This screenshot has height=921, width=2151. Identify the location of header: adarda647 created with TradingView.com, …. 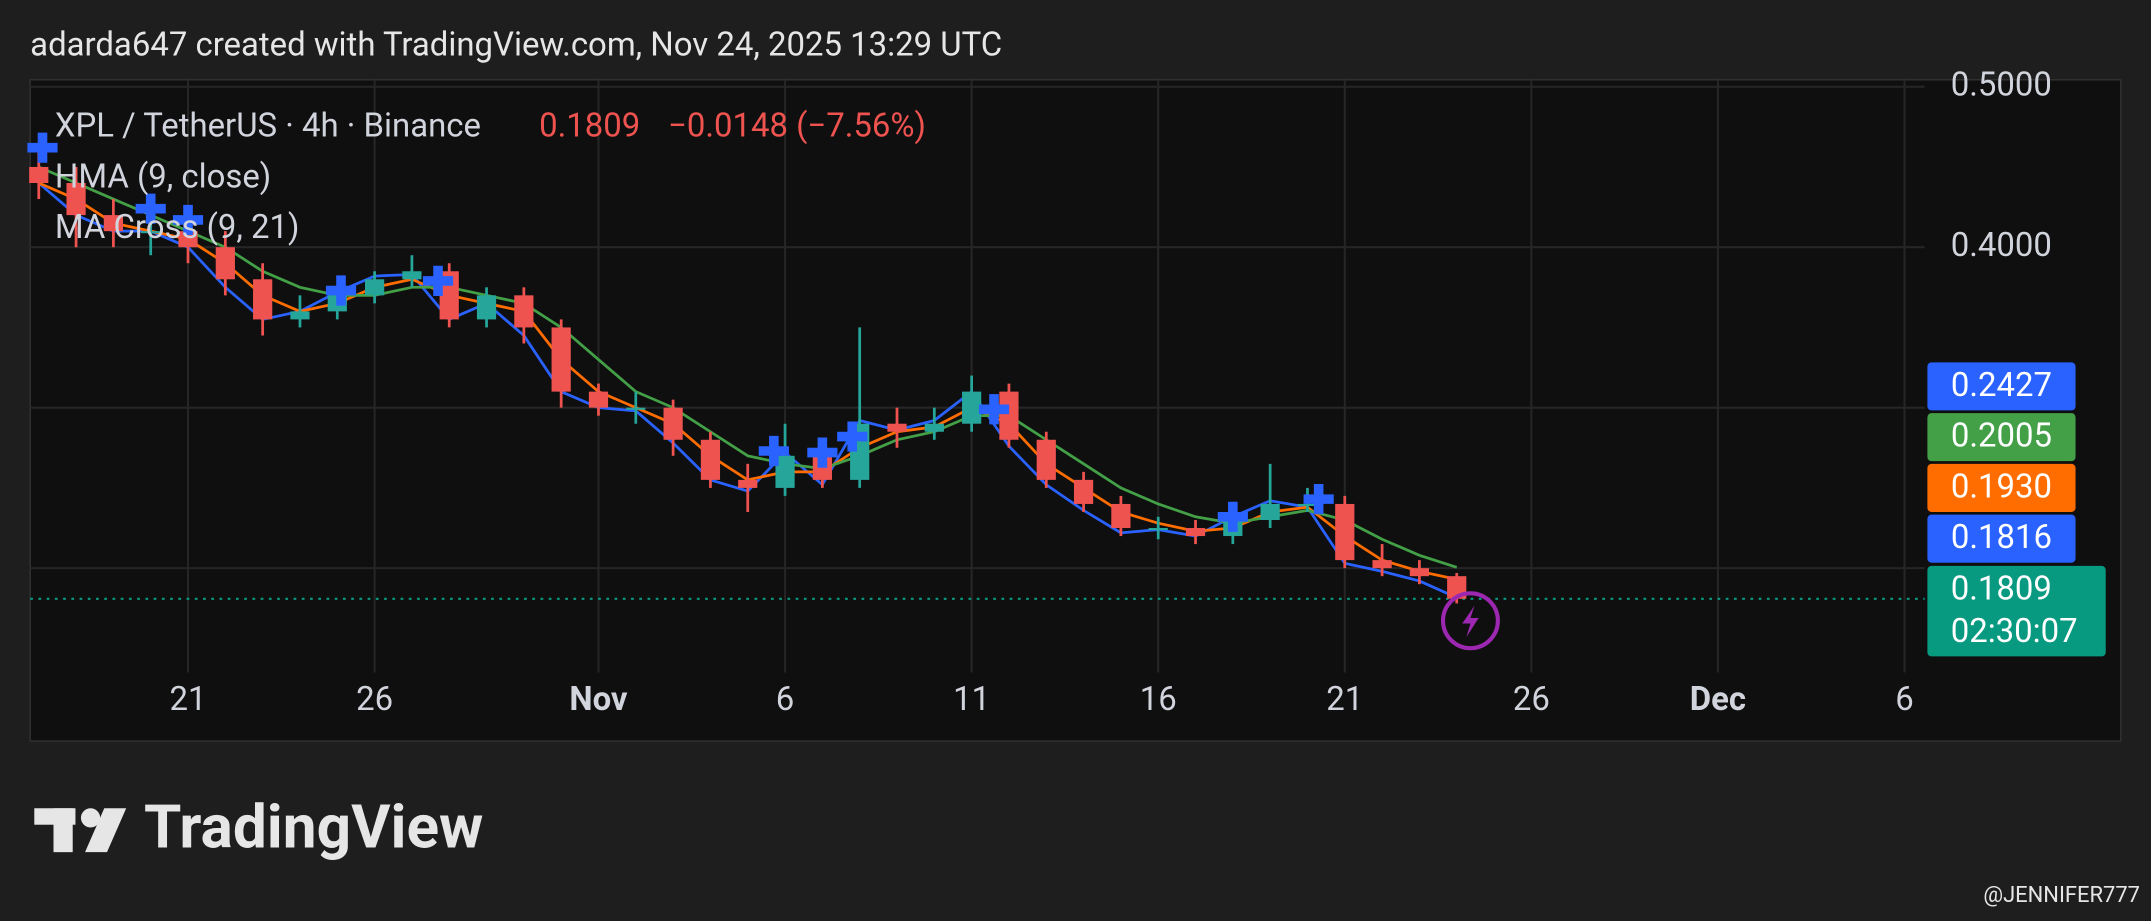
(516, 45).